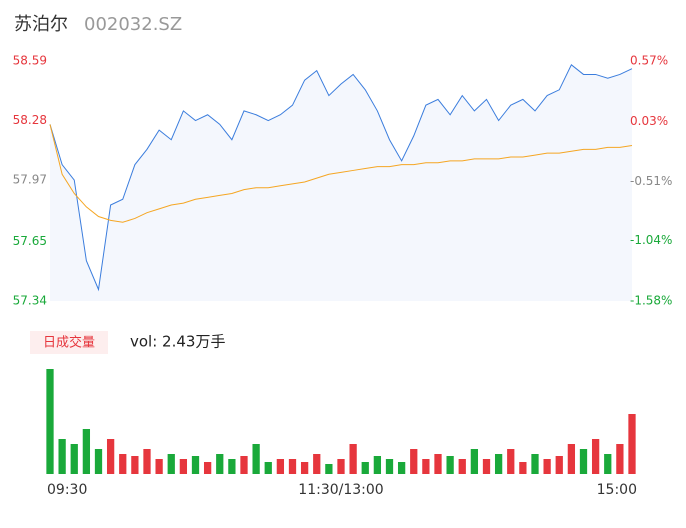  Describe the element at coordinates (30, 61) in the screenshot. I see `y-tick-label: 58.59` at that location.